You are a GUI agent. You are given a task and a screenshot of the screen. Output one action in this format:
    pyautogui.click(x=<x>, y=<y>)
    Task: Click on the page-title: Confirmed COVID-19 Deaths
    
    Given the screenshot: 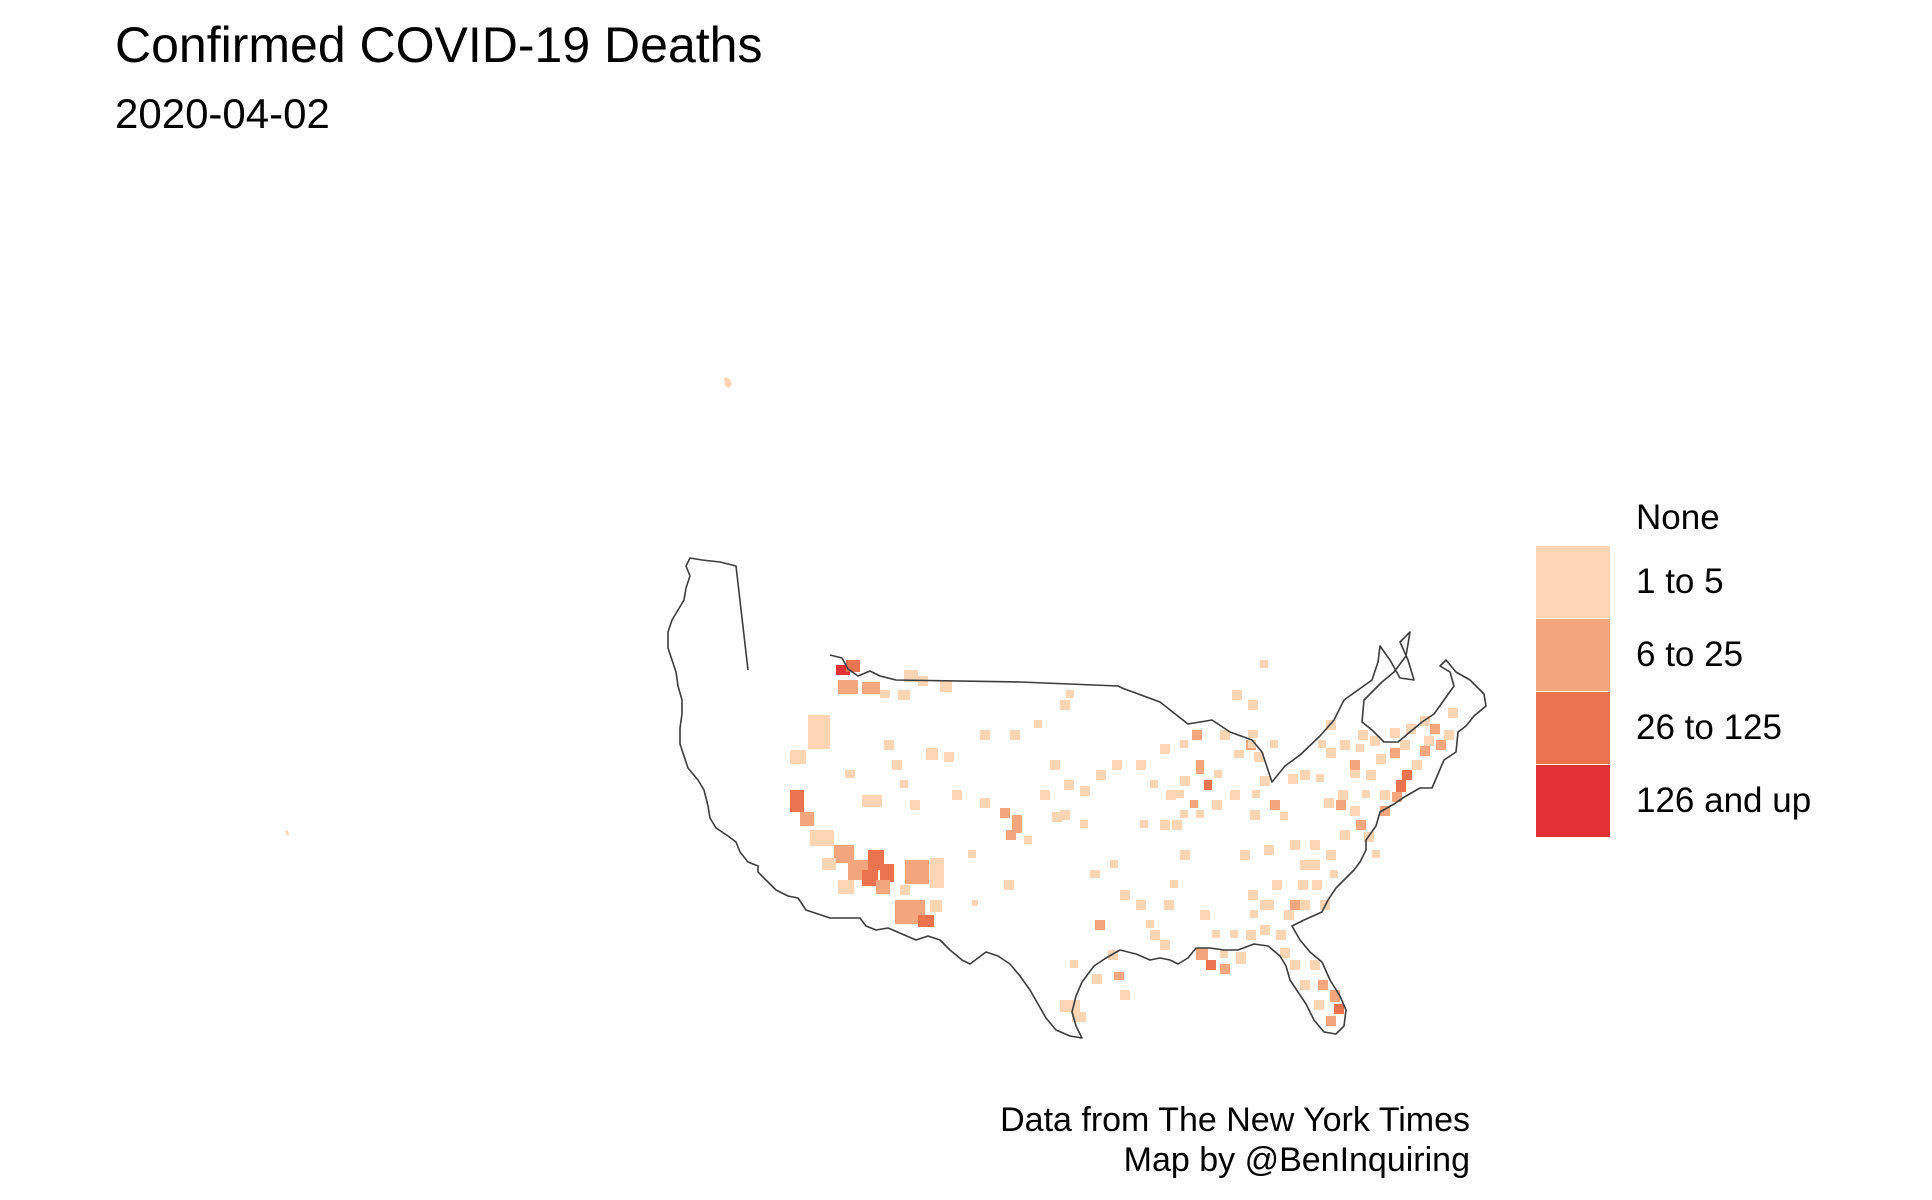 What is the action you would take?
    pyautogui.click(x=439, y=45)
    